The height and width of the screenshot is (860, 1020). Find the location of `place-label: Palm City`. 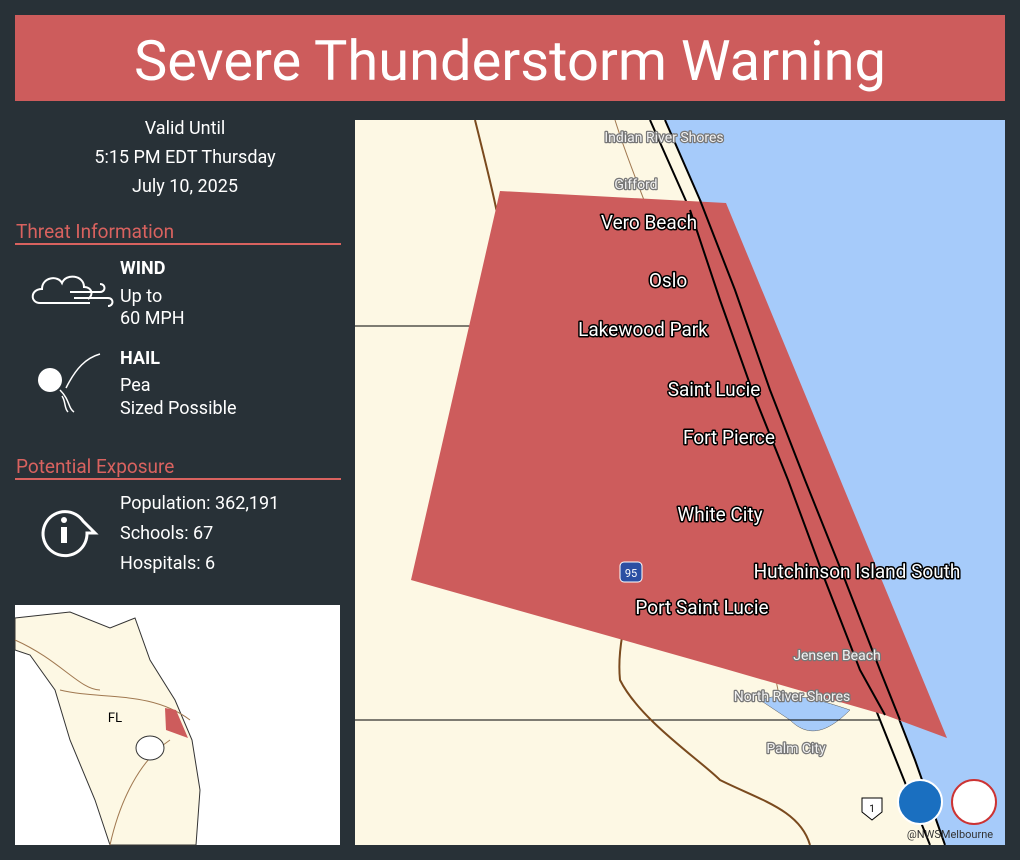

place-label: Palm City is located at coordinates (796, 749).